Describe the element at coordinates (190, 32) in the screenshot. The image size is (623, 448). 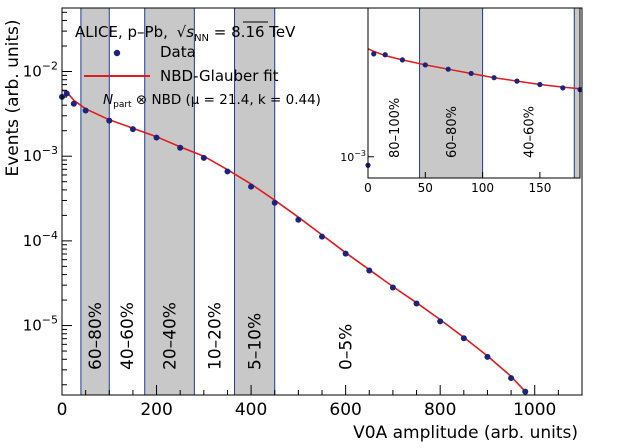
I see `energy-symbol: s` at that location.